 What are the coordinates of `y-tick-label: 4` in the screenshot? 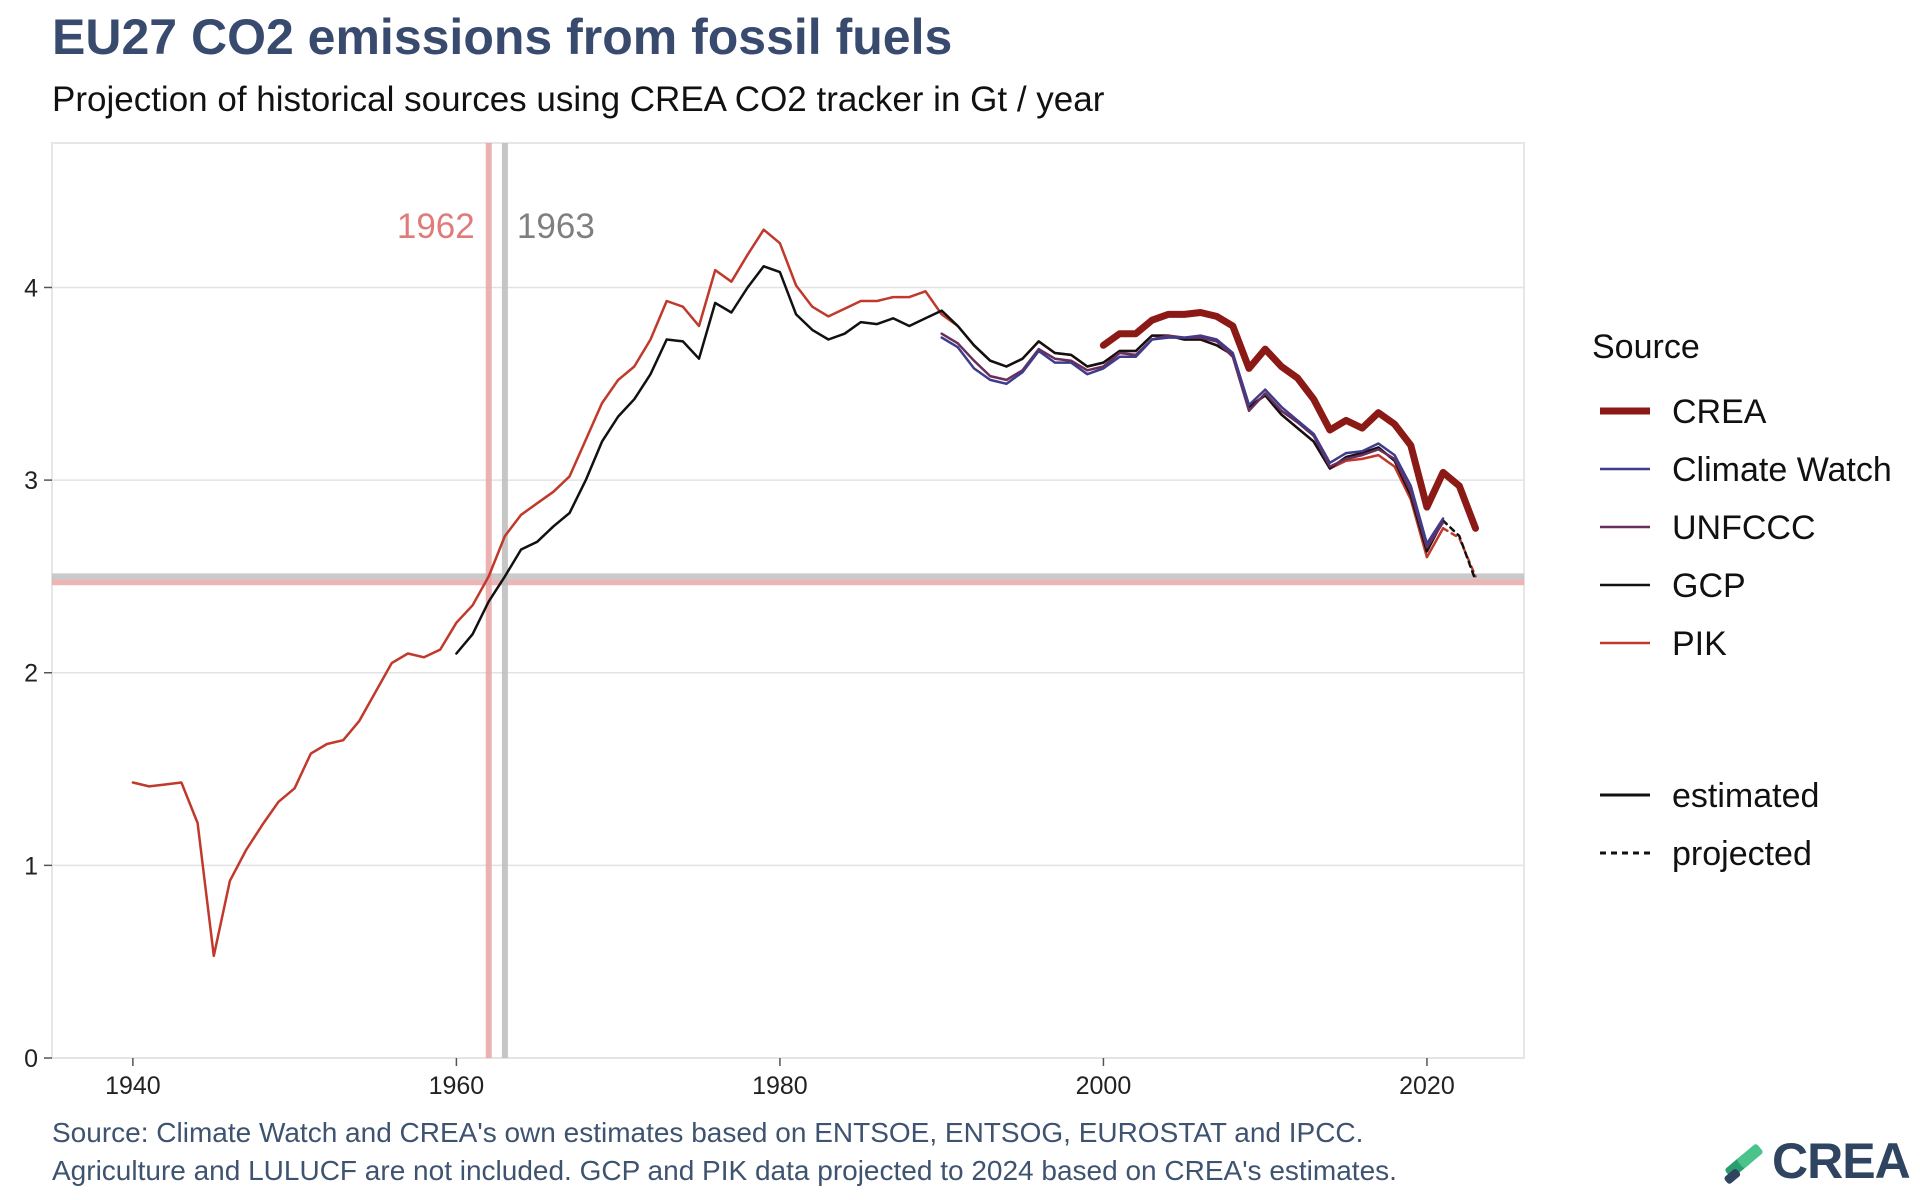 It's located at (31, 288).